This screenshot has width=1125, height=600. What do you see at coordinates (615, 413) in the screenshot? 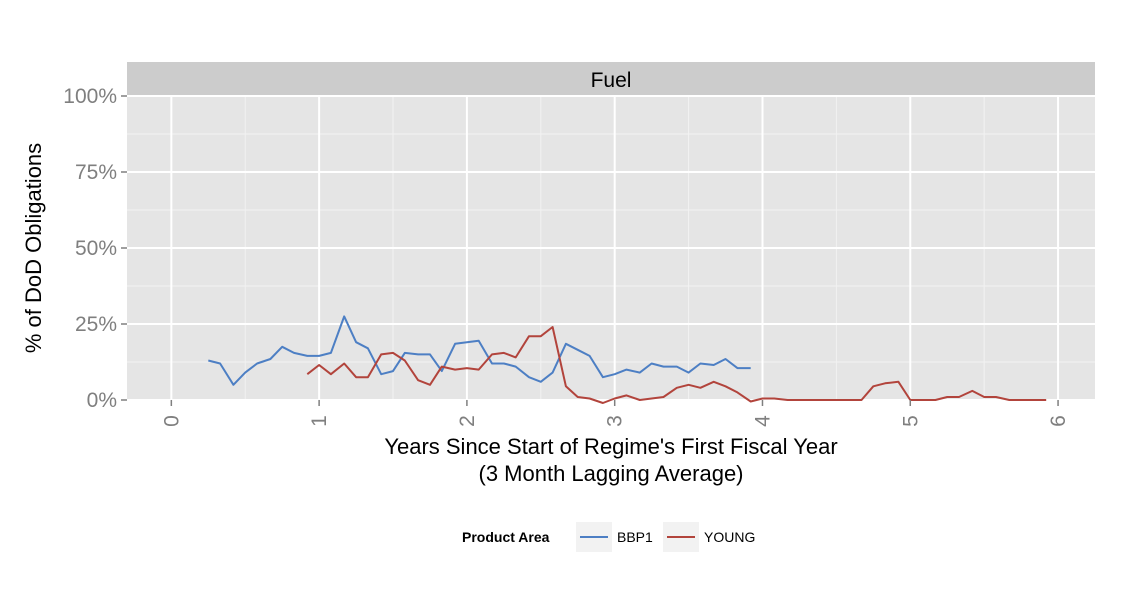
I see `x-axis: 0 1 2 3 4 5 6` at bounding box center [615, 413].